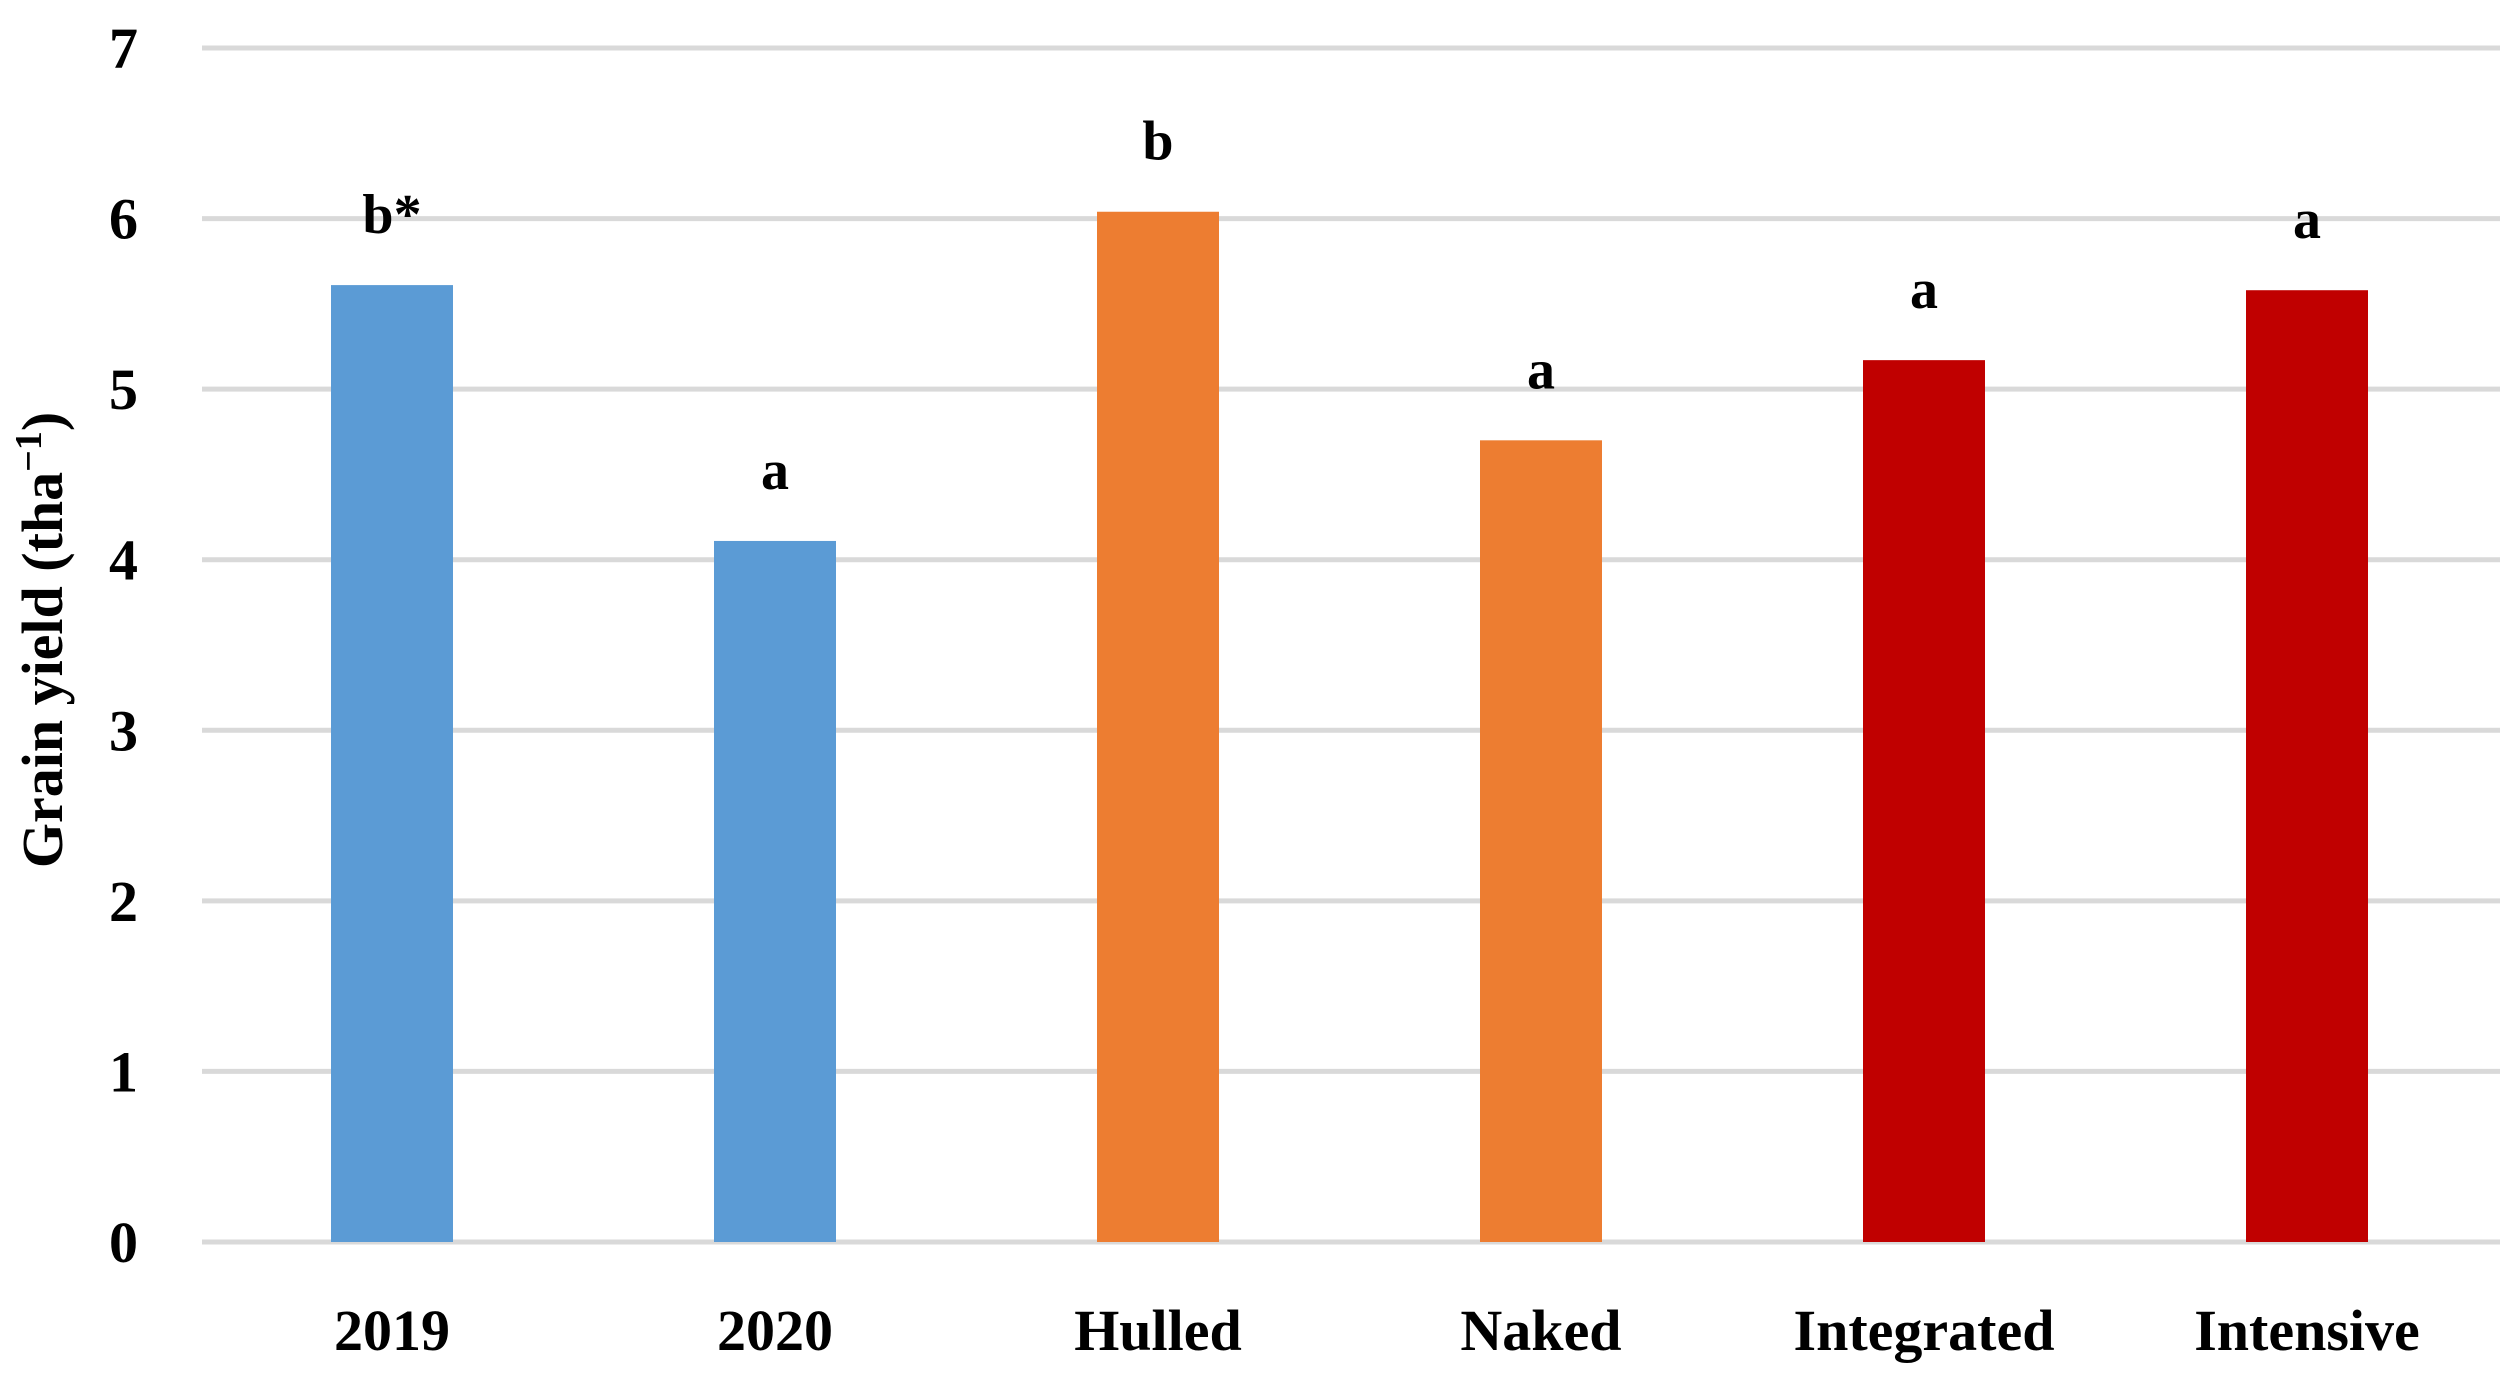 The image size is (2517, 1382). I want to click on category-label-intensive: Intensive, so click(2307, 1330).